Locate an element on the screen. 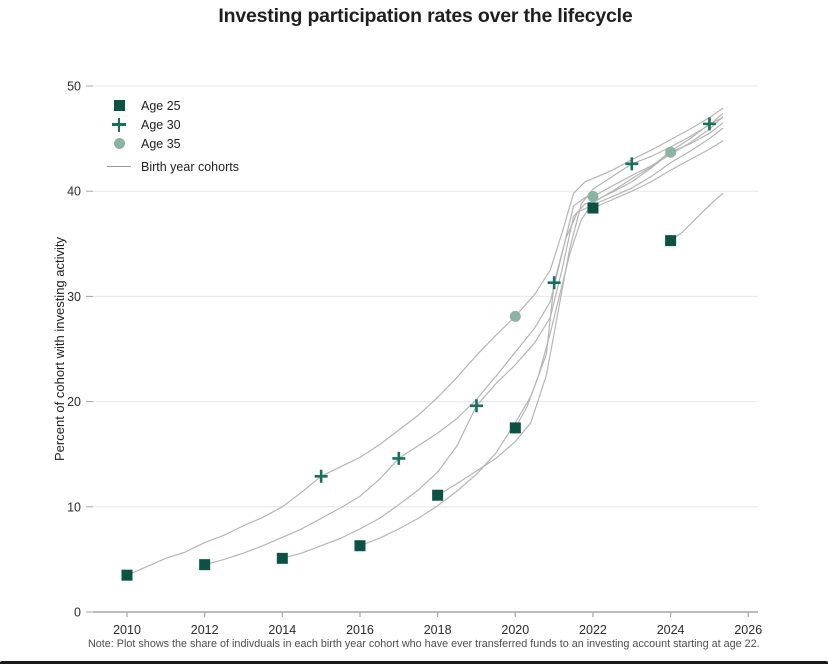  legend-item-age-30: Age 30 is located at coordinates (173, 124).